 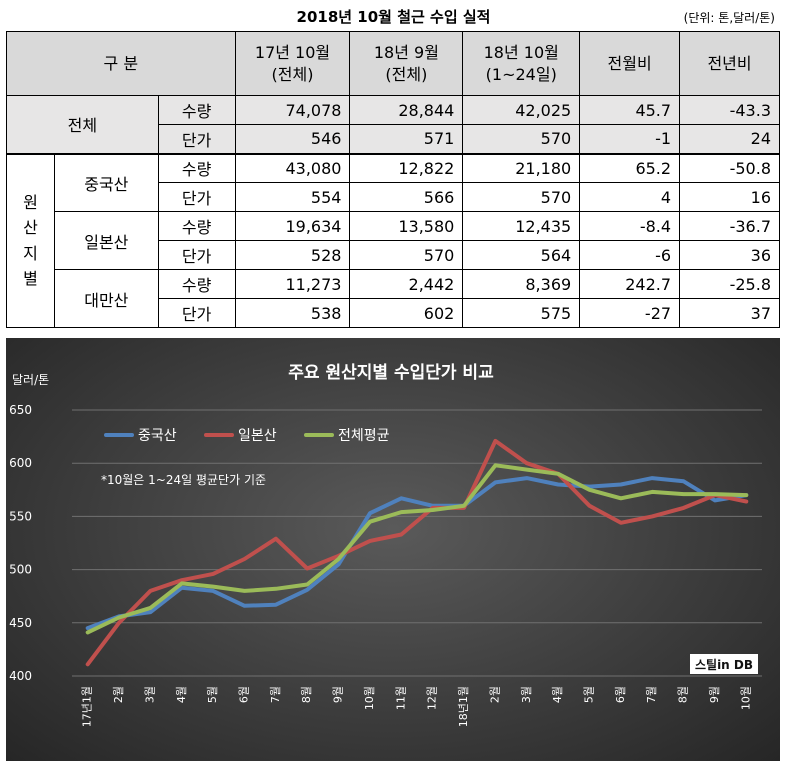 I want to click on watermark: 스틸in DB, so click(x=724, y=664).